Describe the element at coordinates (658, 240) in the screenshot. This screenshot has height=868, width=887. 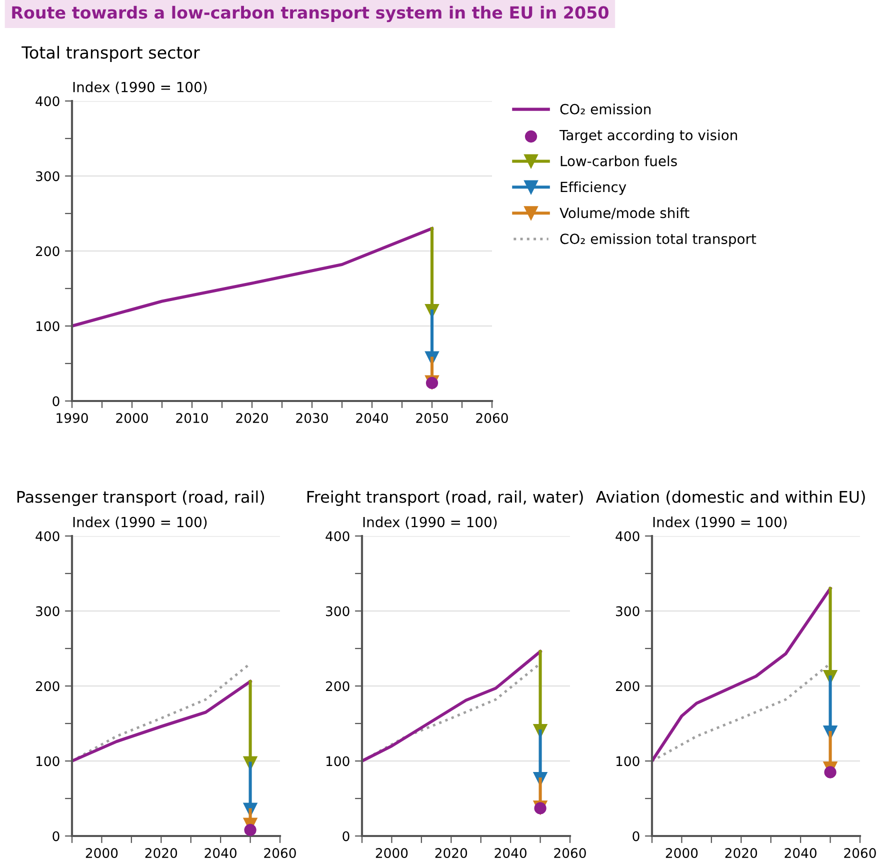
I see `legend-label: CO₂ emission total transport` at that location.